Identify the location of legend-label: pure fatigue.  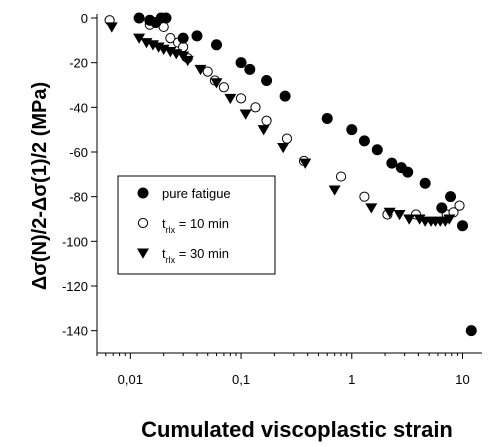
(196, 193).